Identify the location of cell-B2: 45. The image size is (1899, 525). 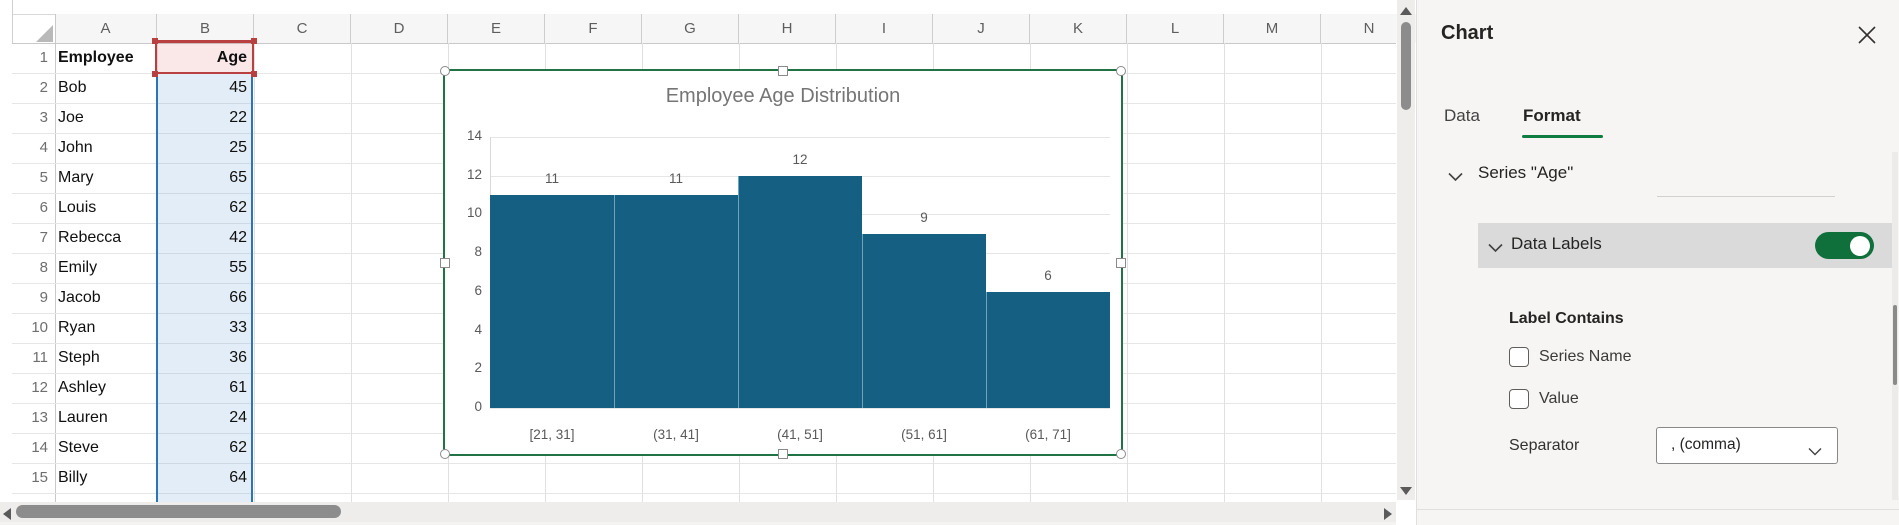
(238, 87).